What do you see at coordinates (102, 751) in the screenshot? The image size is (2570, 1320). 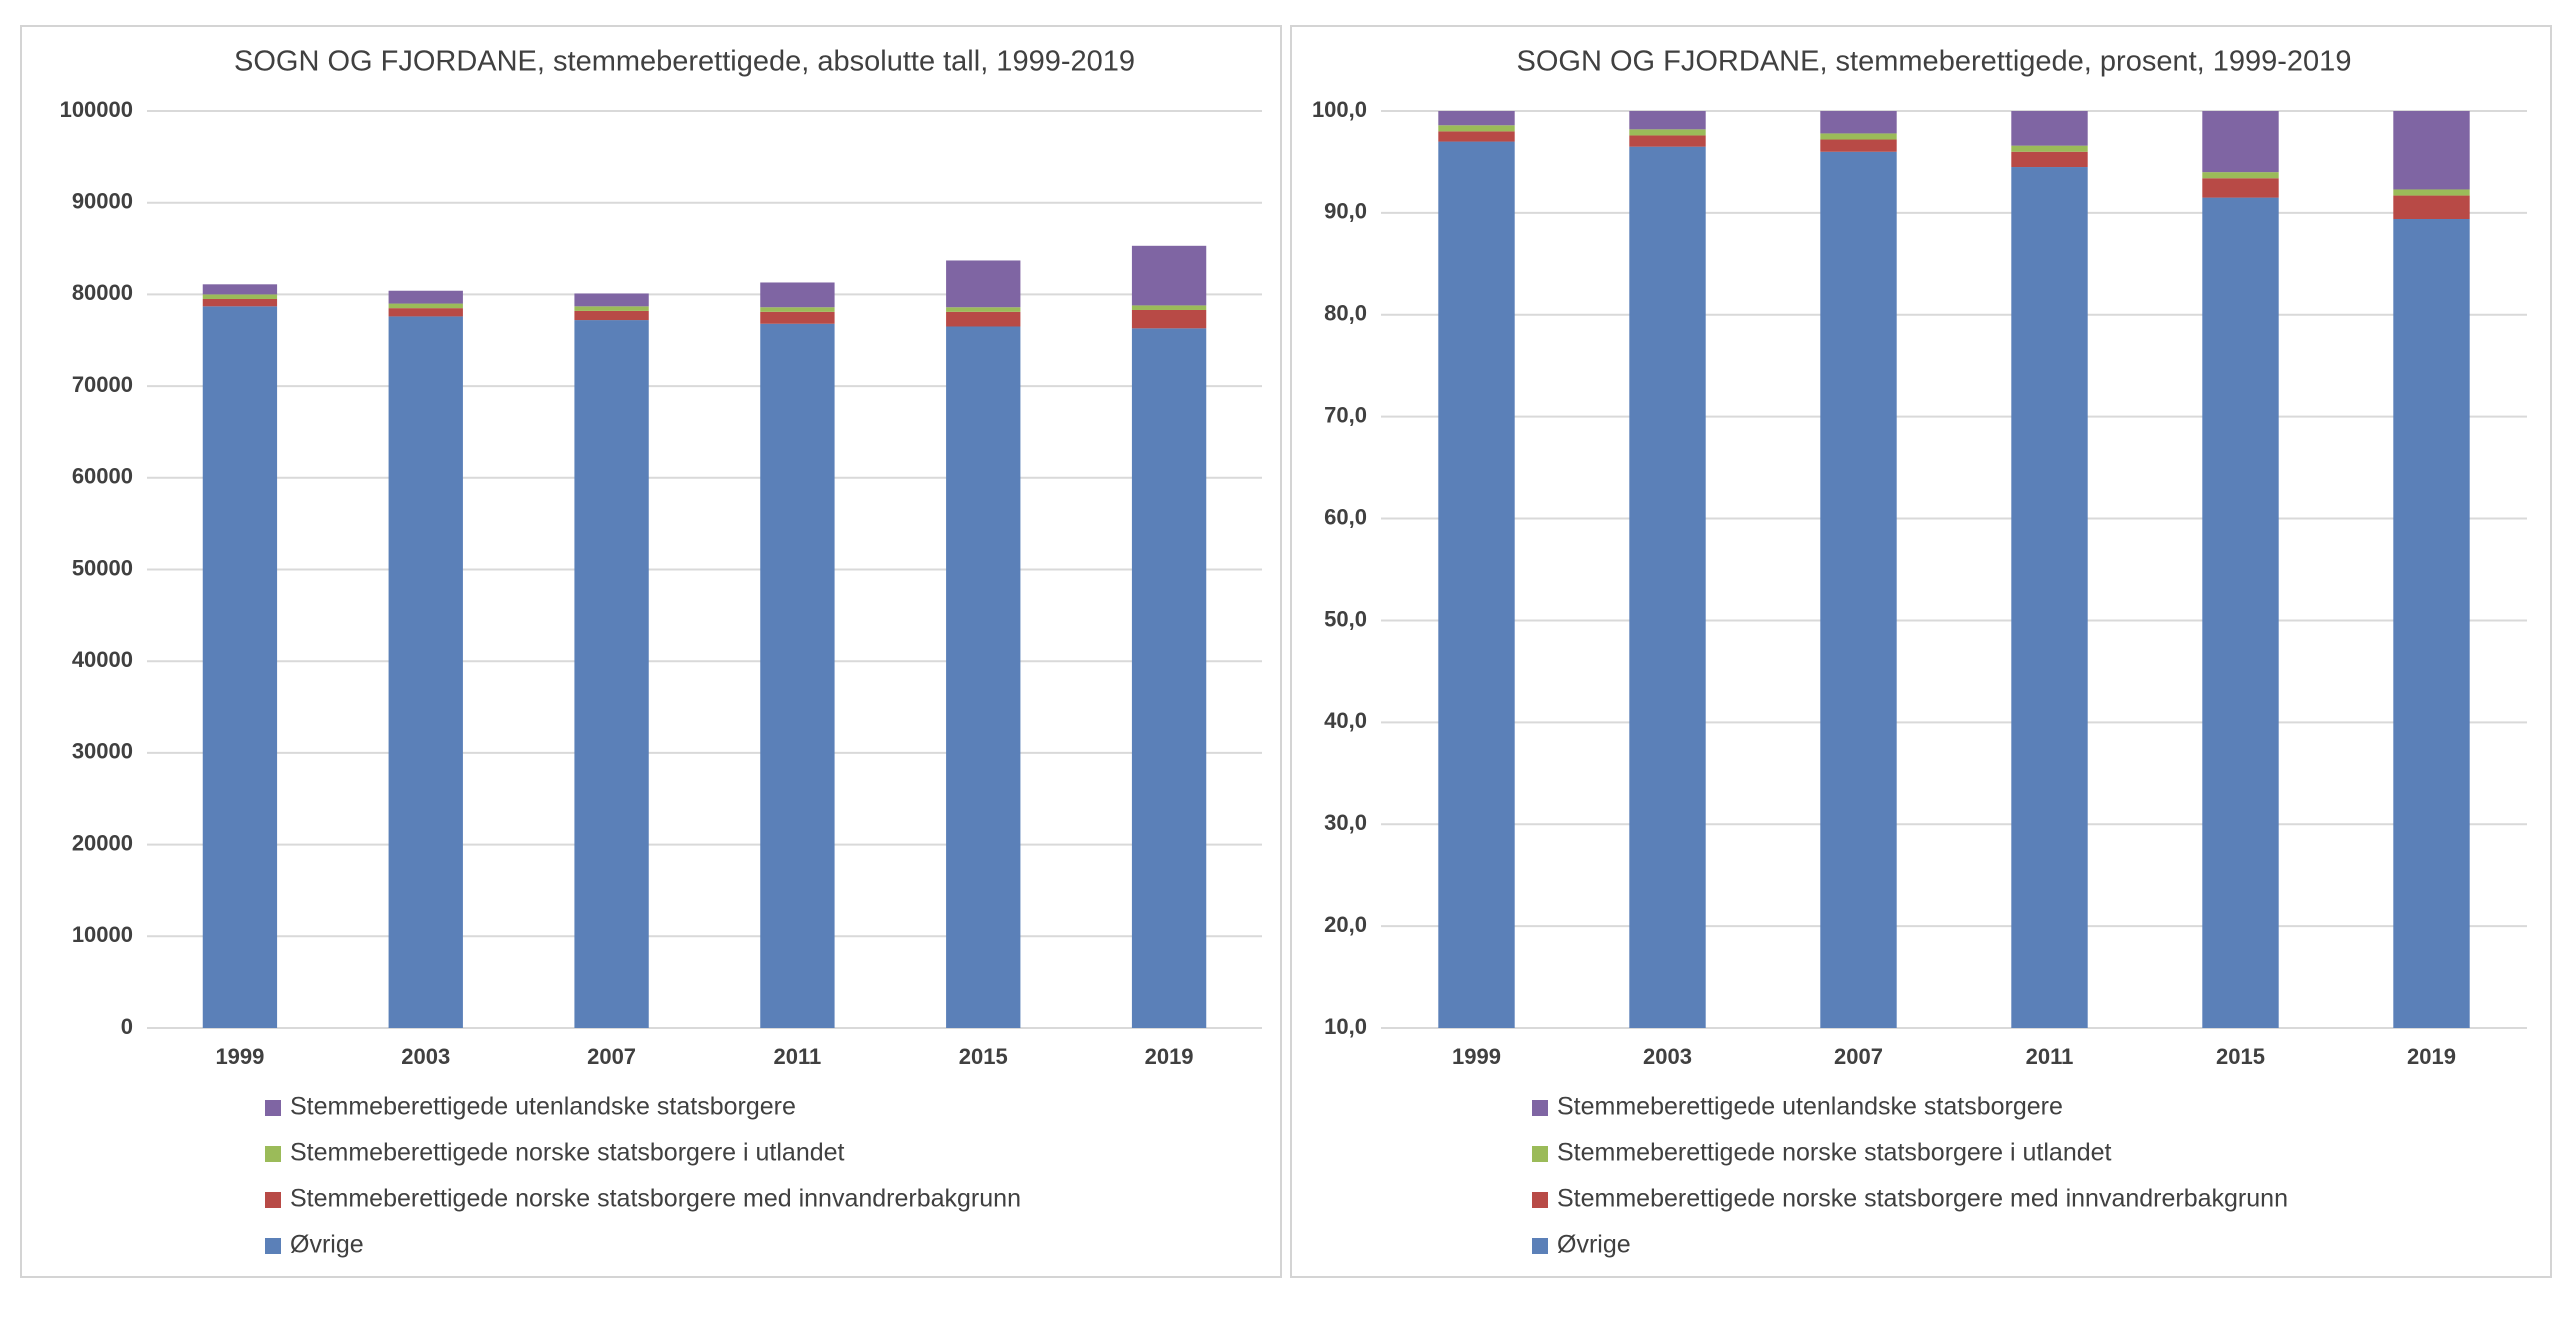 I see `y-tick-label: 30000` at bounding box center [102, 751].